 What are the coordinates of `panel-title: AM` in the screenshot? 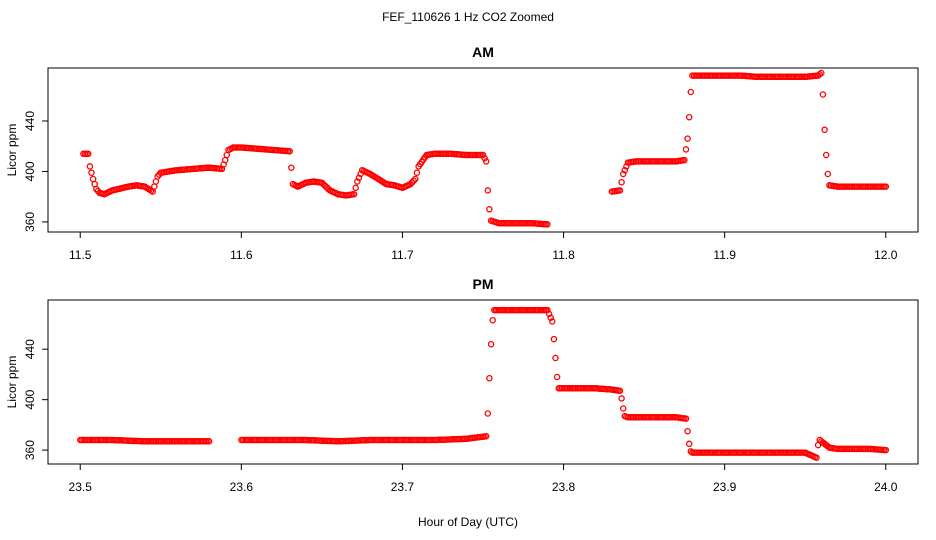 It's located at (483, 52).